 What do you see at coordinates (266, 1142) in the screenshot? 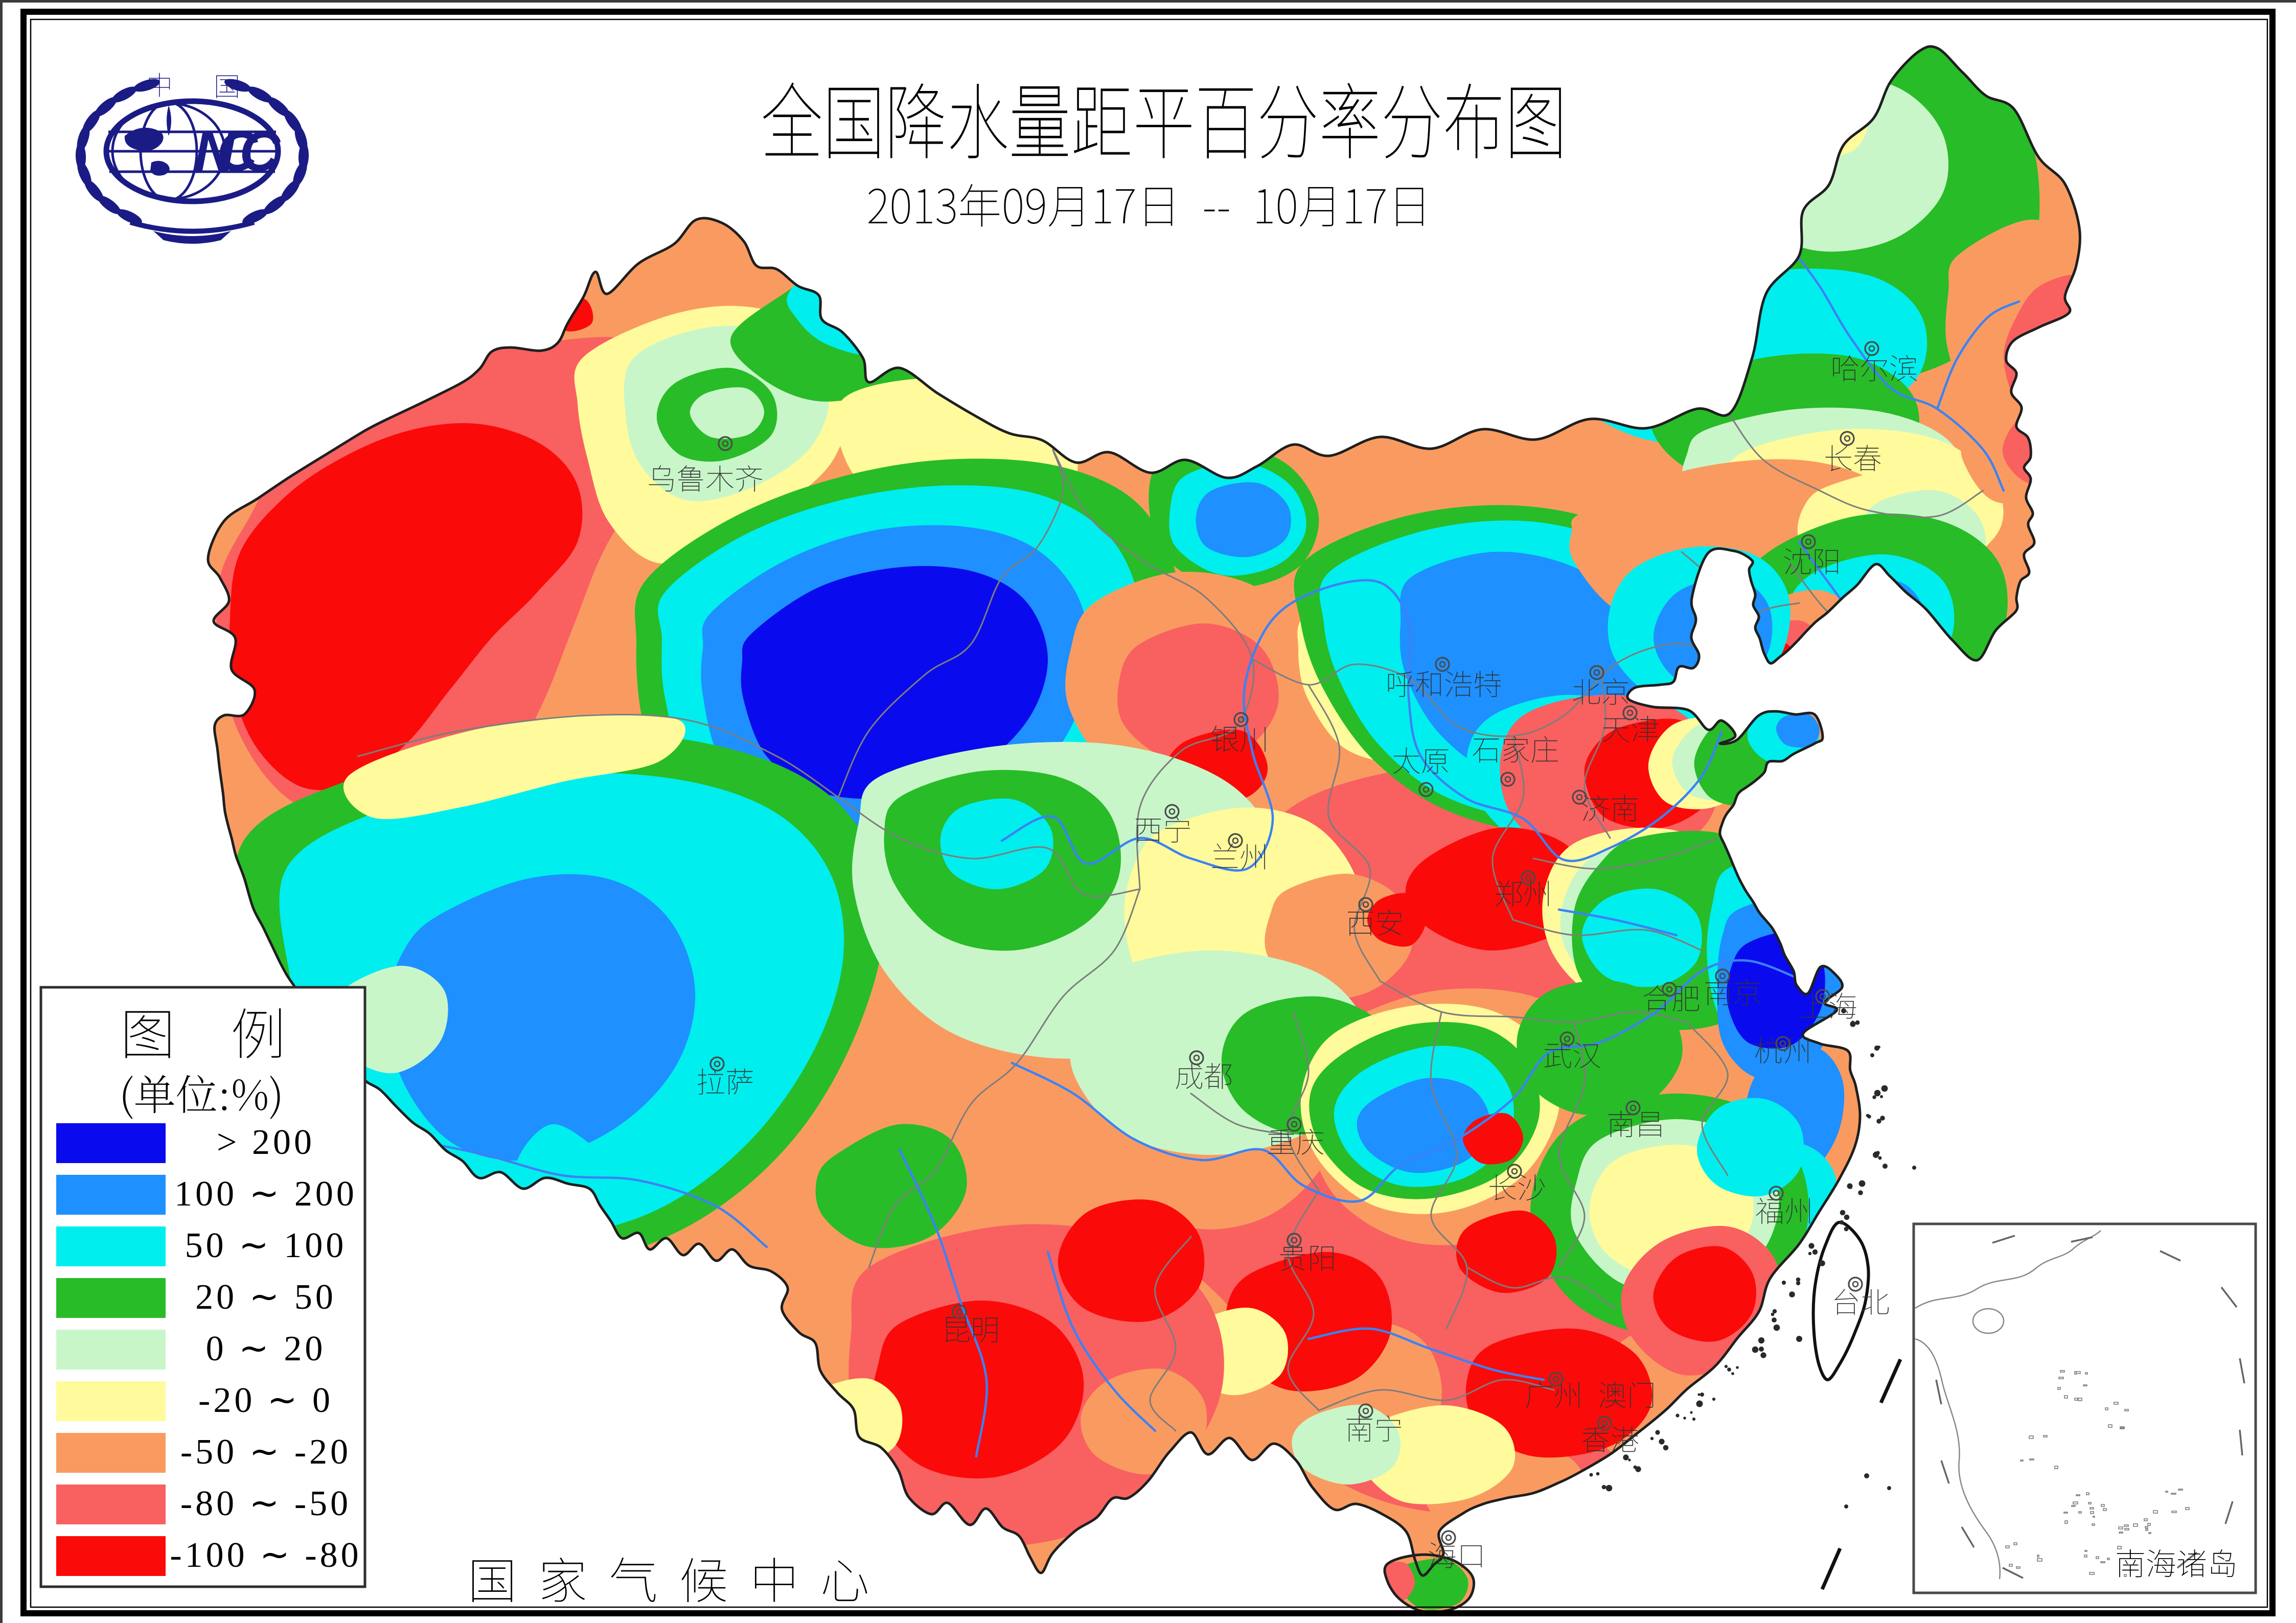
I see `svg-text: > 200` at bounding box center [266, 1142].